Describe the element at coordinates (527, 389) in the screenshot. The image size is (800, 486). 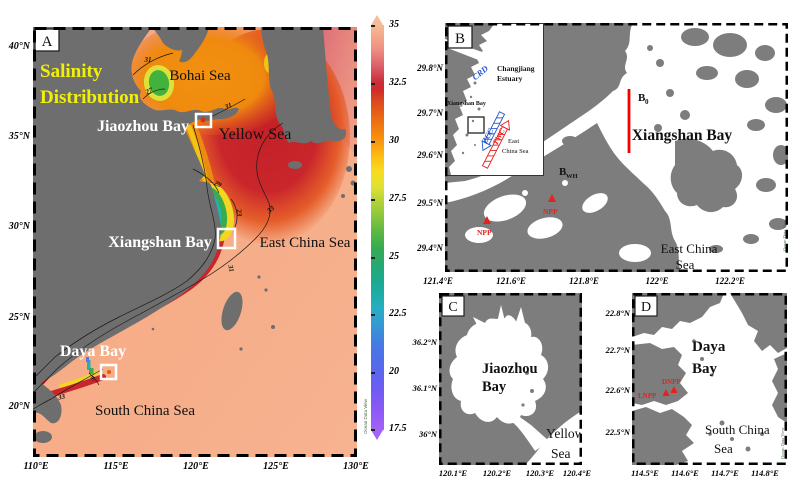
I see `bay-islets` at that location.